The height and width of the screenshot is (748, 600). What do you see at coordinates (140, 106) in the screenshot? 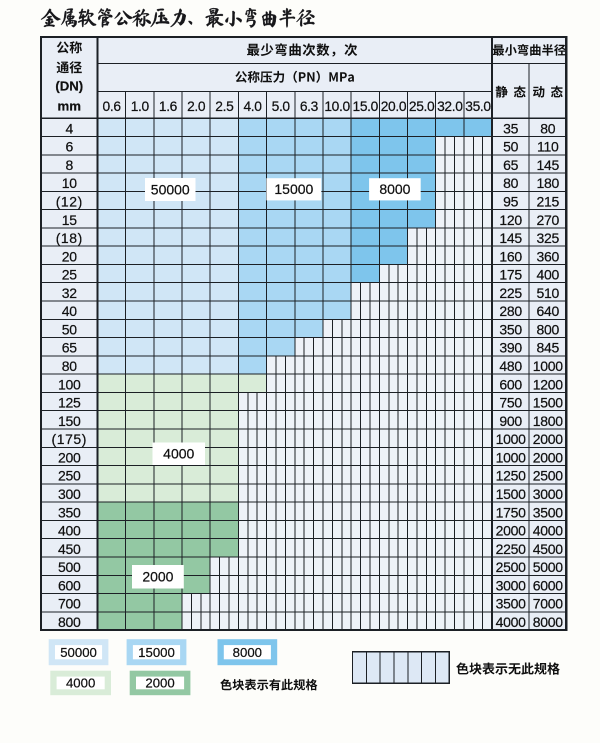
I see `svg-text: 1.0` at bounding box center [140, 106].